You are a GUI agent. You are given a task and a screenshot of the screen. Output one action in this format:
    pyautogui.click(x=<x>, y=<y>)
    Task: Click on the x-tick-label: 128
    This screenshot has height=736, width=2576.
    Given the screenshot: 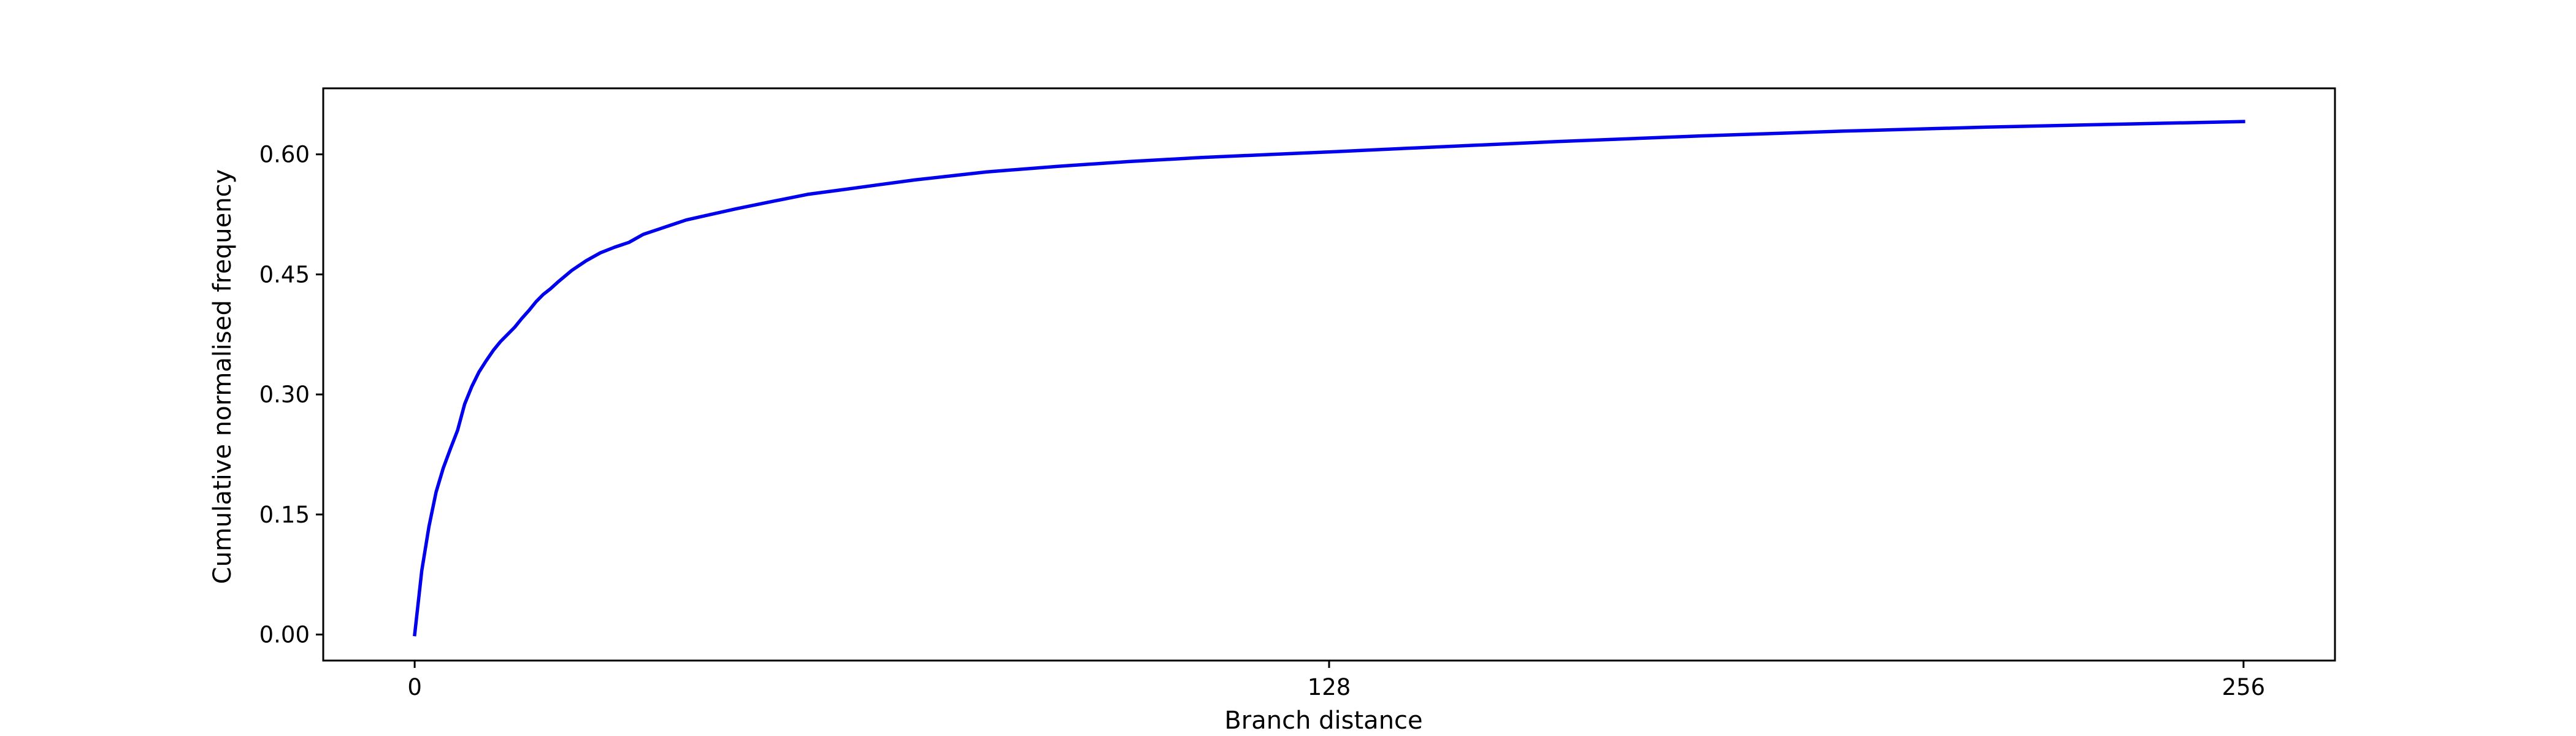 What is the action you would take?
    pyautogui.click(x=1329, y=687)
    